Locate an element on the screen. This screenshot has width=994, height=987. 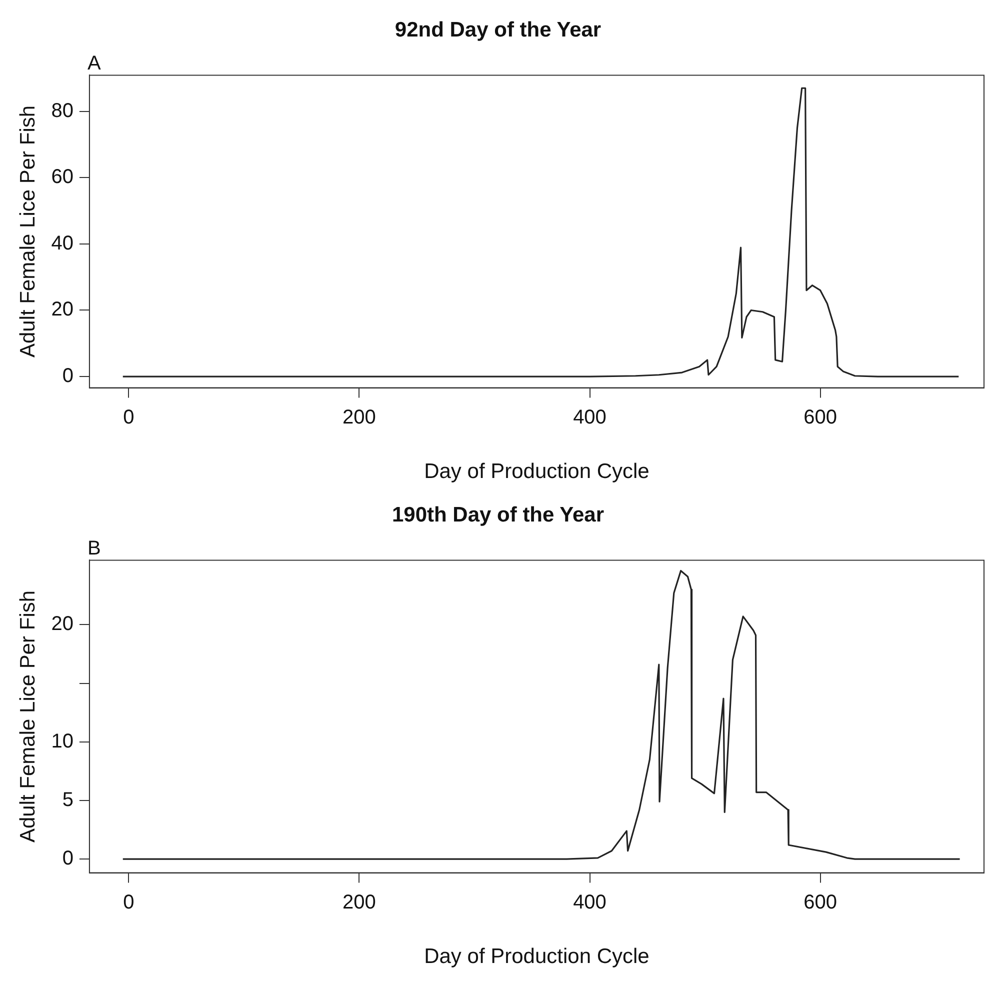
y-tick-label: 5 is located at coordinates (68, 799).